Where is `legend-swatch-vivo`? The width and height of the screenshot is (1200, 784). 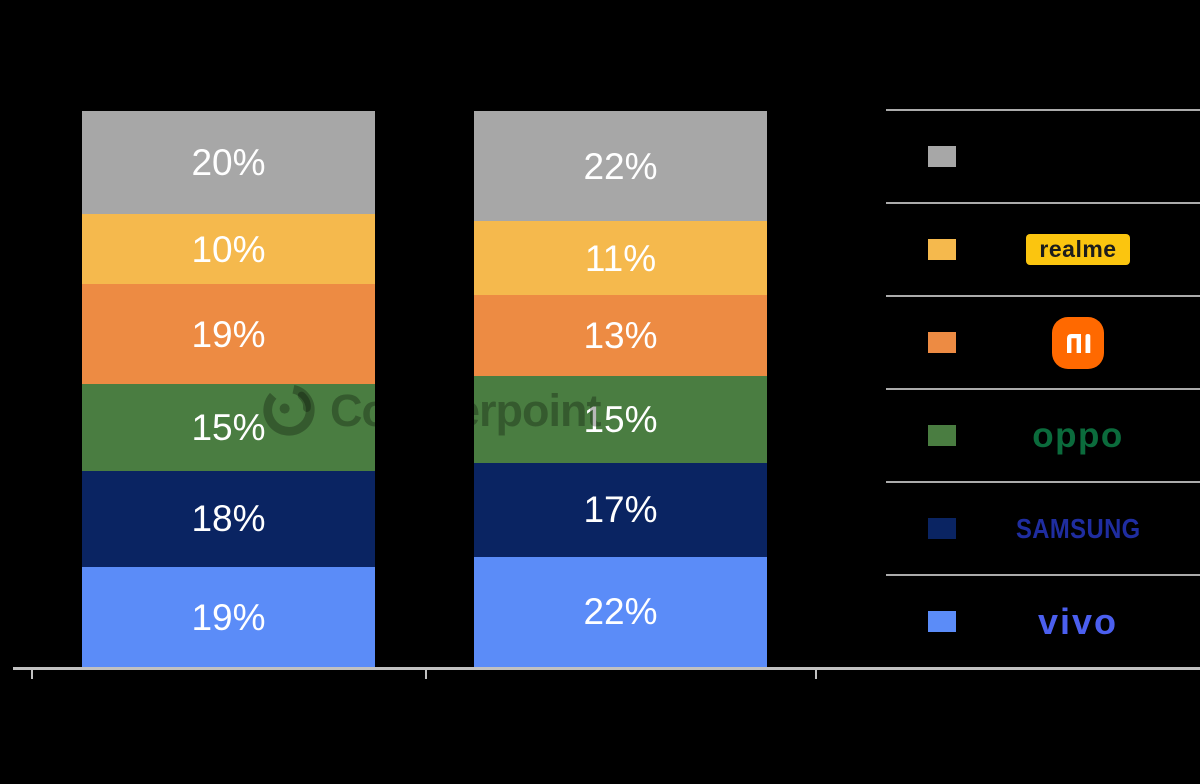
legend-swatch-vivo is located at coordinates (942, 621).